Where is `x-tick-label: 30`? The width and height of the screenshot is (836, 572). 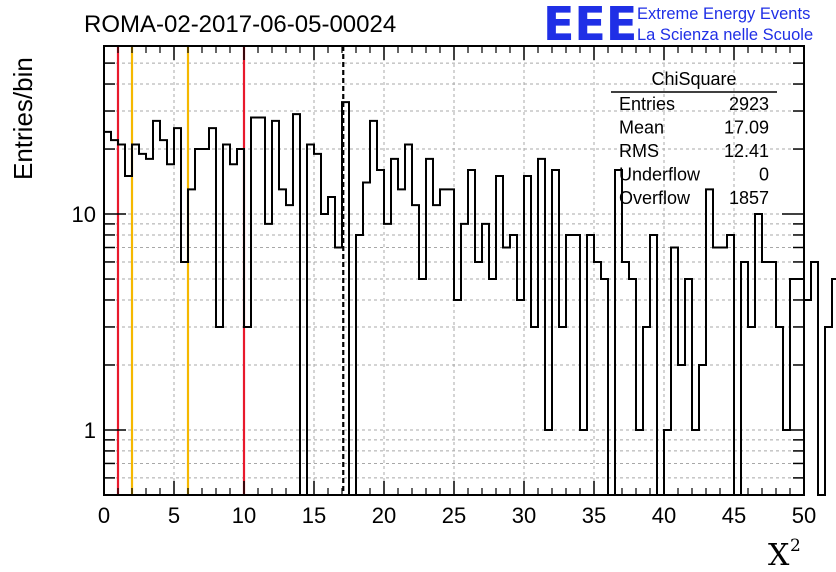
x-tick-label: 30 is located at coordinates (524, 515).